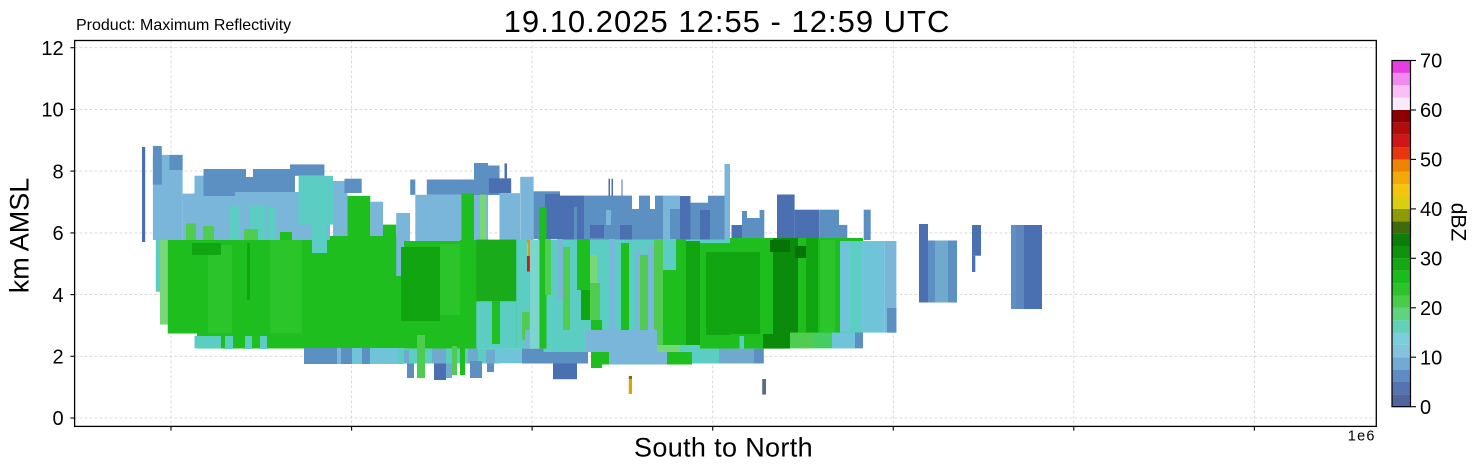 The width and height of the screenshot is (1482, 470). Describe the element at coordinates (57, 296) in the screenshot. I see `svg-text: 4` at that location.